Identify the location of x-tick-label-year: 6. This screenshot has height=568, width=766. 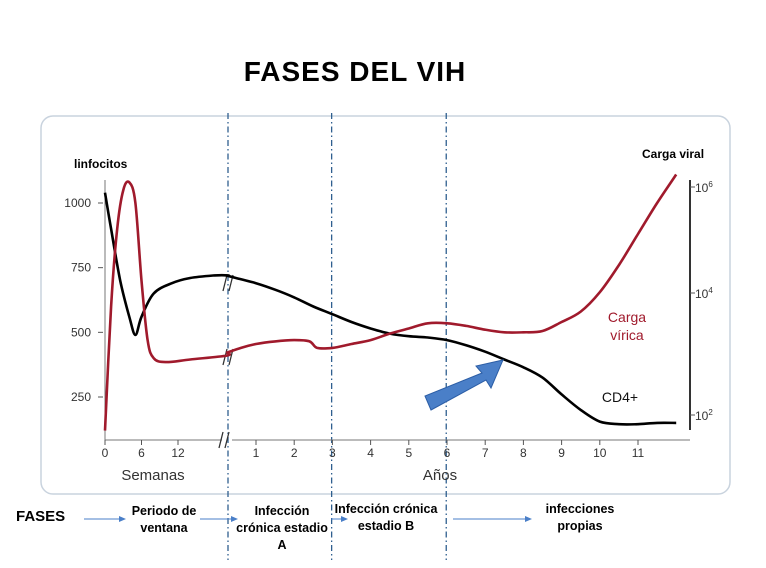
(447, 453).